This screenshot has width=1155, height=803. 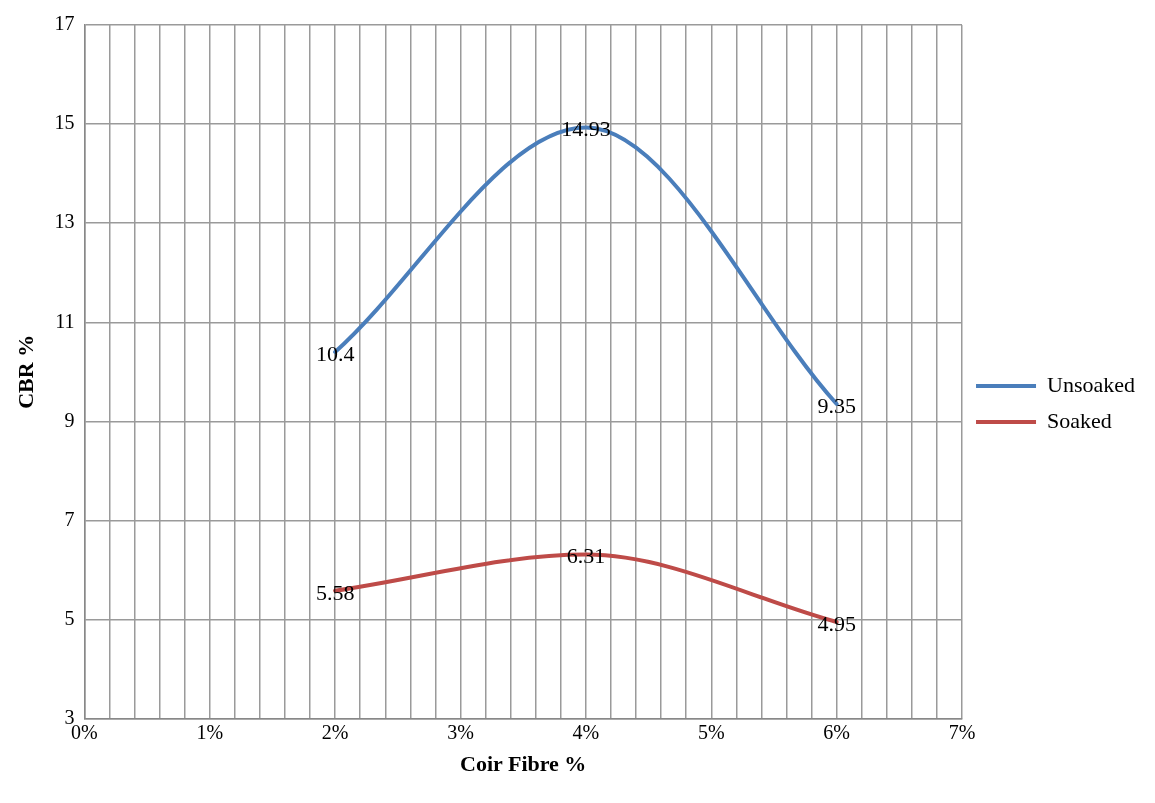 I want to click on x-tick-label: 3%, so click(x=460, y=731).